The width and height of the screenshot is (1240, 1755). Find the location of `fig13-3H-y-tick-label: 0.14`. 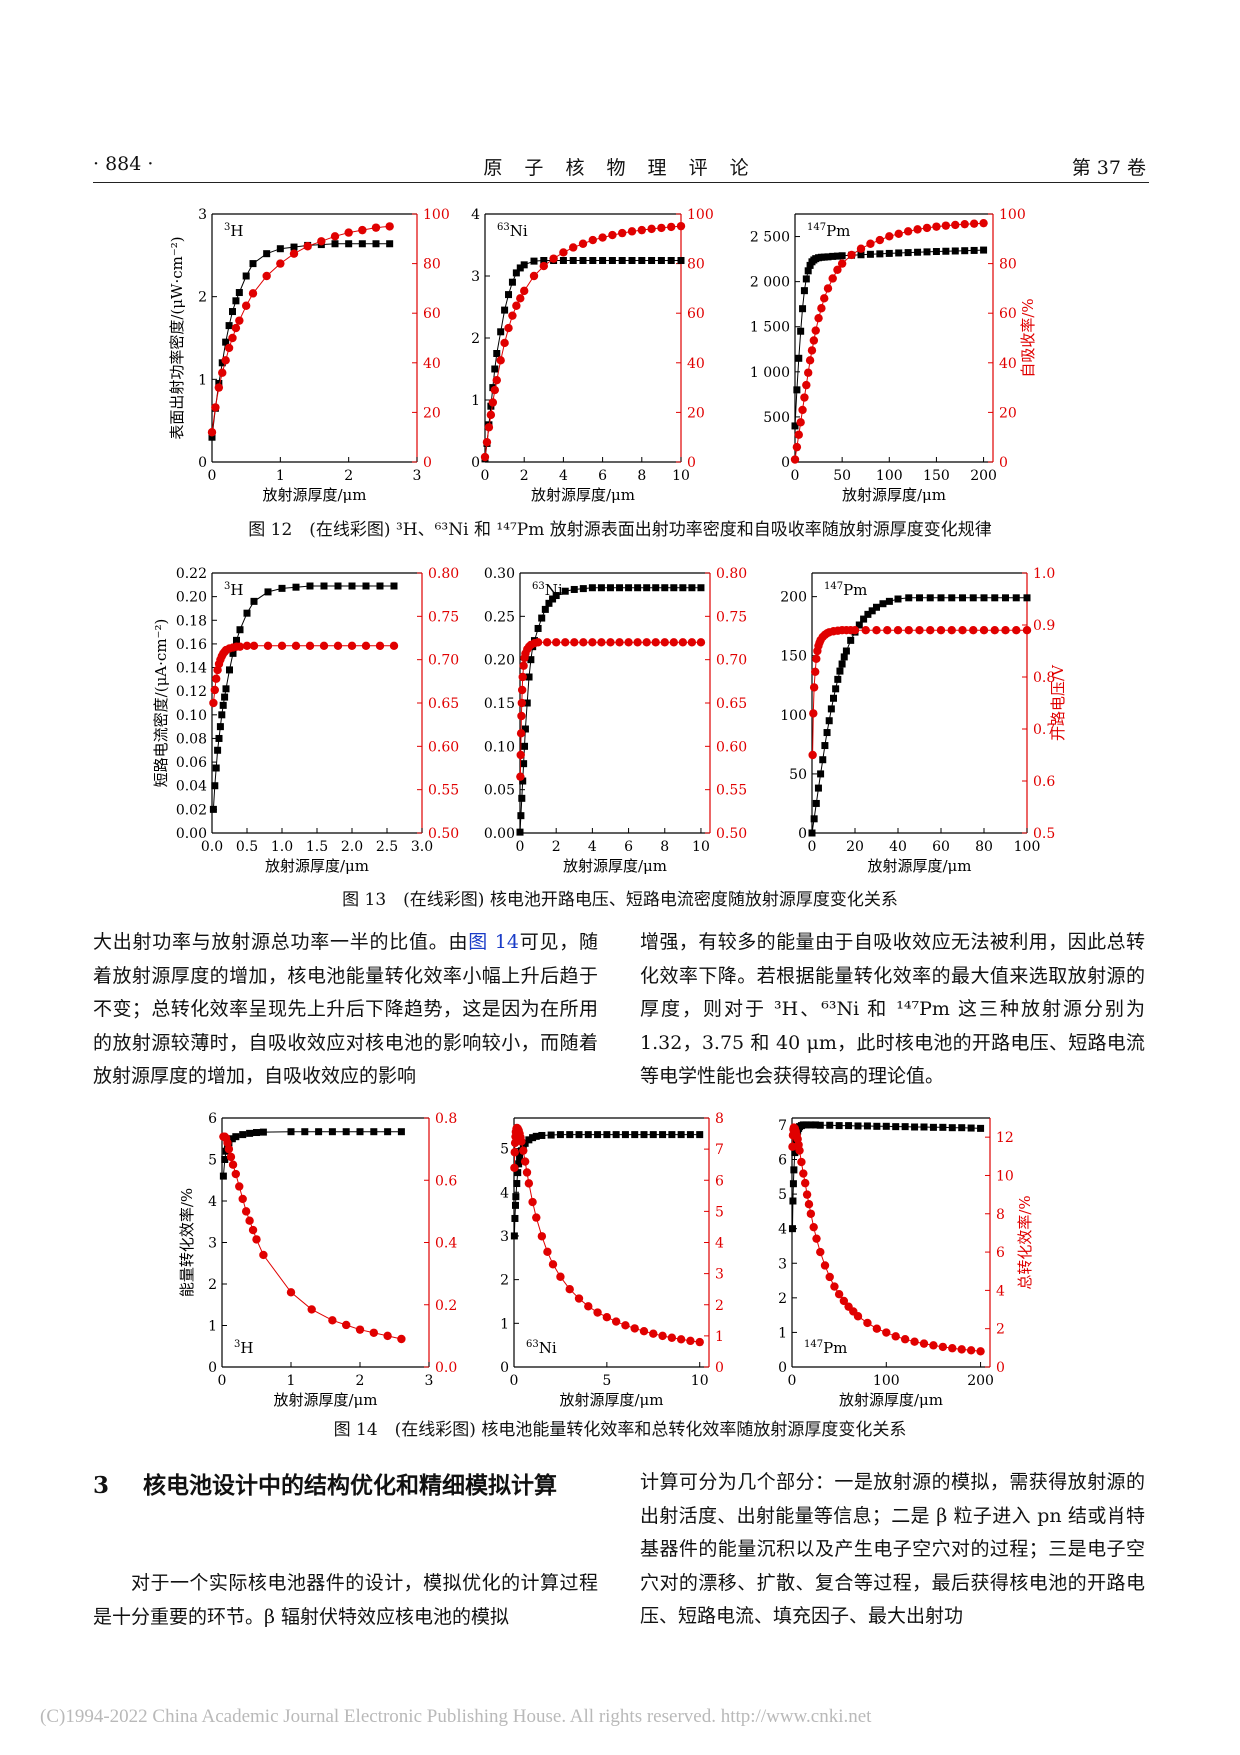

fig13-3H-y-tick-label: 0.14 is located at coordinates (191, 669).